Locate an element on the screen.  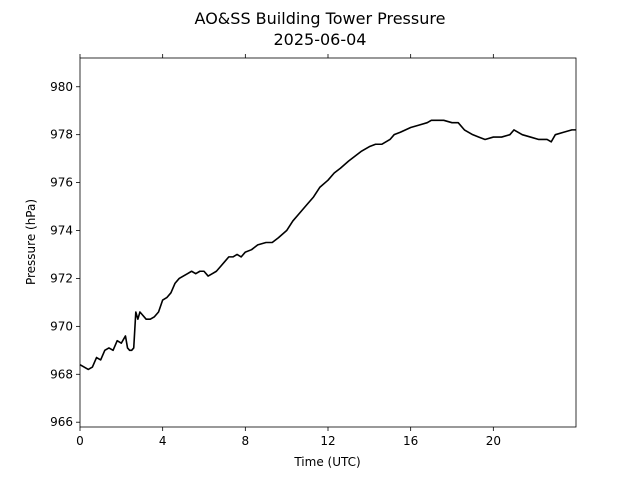
x-axis-label: Time (UTC) is located at coordinates (326, 462).